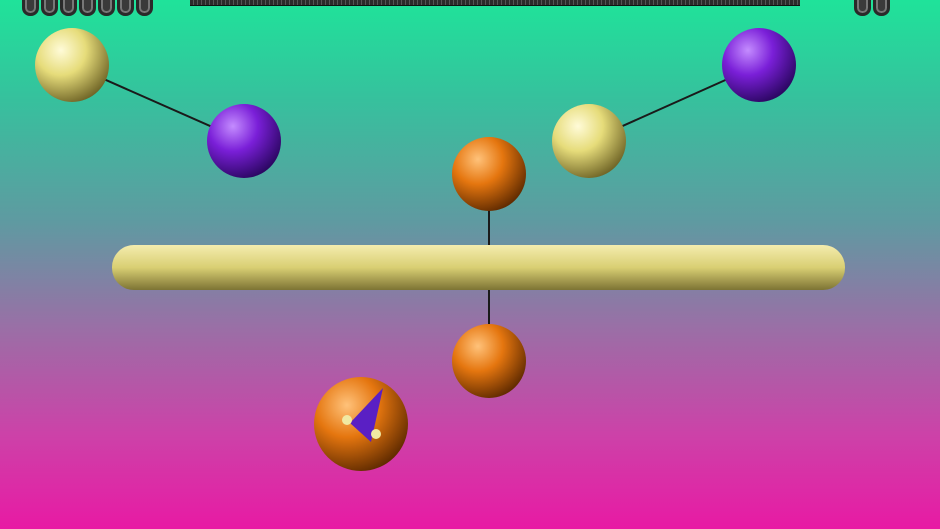 The height and width of the screenshot is (529, 940). What do you see at coordinates (478, 267) in the screenshot?
I see `barrier-bar` at bounding box center [478, 267].